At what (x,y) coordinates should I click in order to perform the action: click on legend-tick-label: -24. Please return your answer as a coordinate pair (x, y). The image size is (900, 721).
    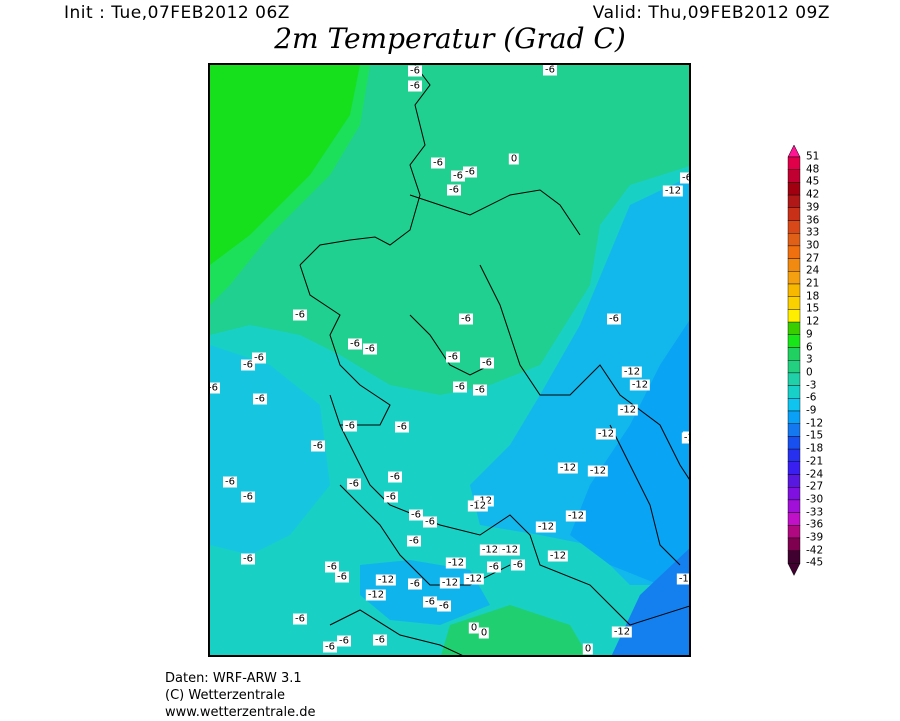
    Looking at the image, I should click on (815, 474).